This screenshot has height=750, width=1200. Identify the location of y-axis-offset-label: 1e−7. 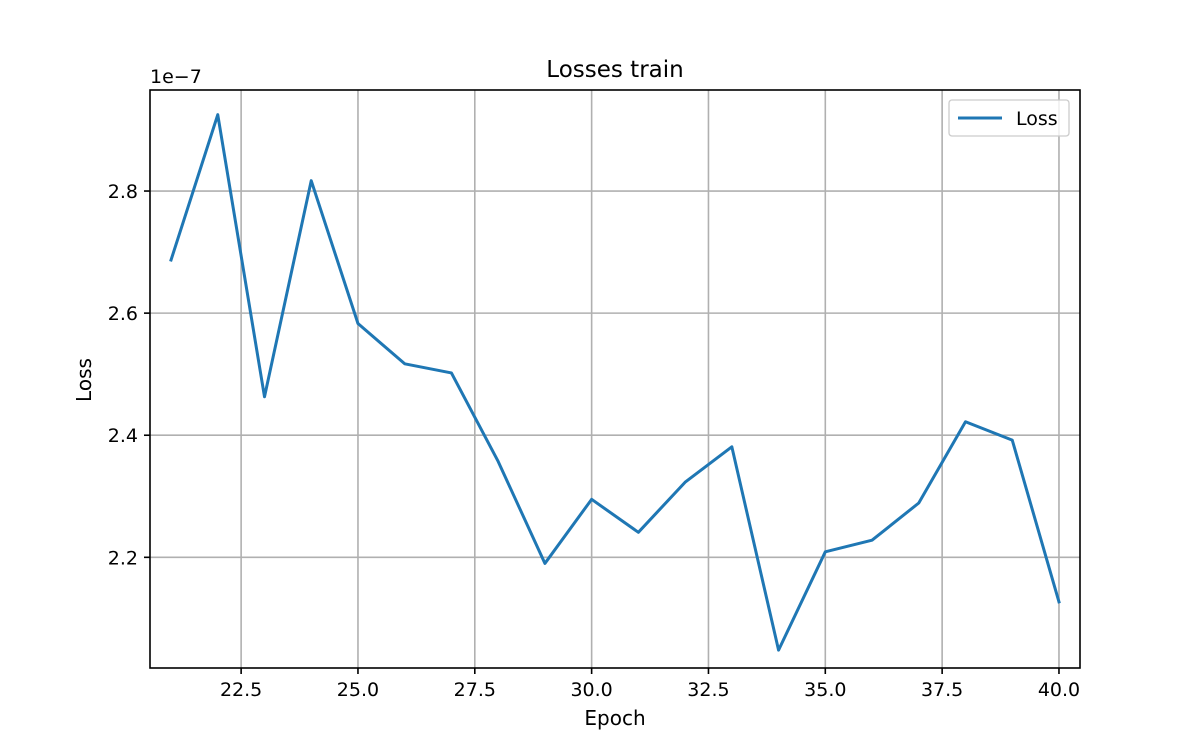
(176, 77).